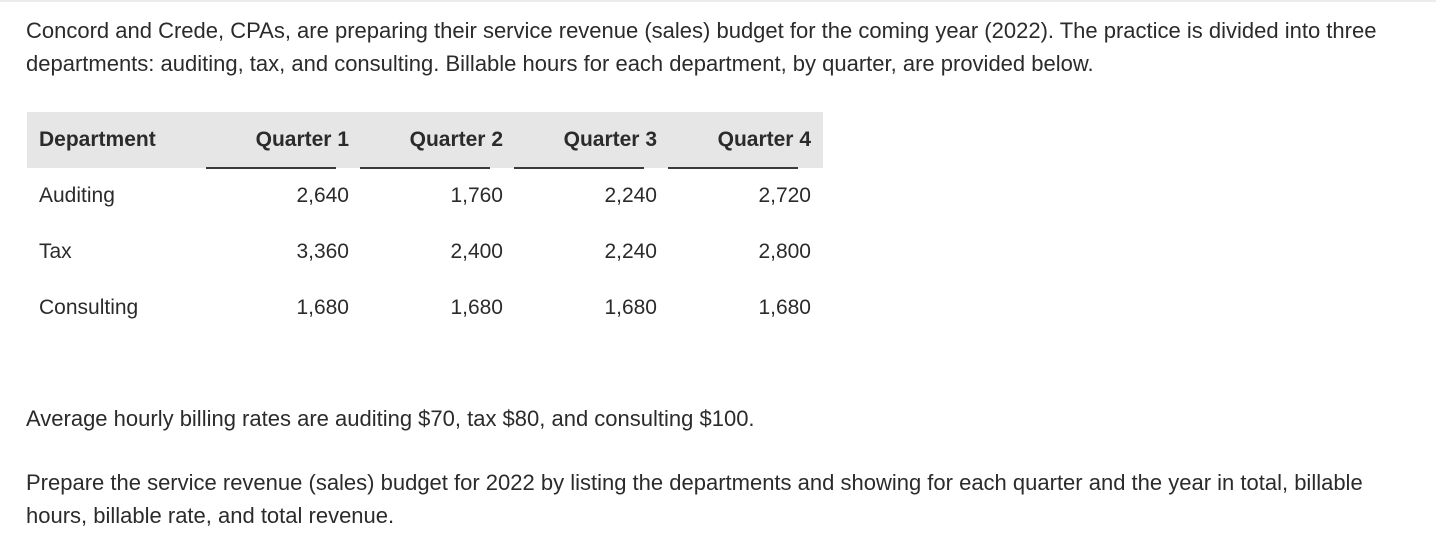 The width and height of the screenshot is (1436, 552). Describe the element at coordinates (476, 251) in the screenshot. I see `table-cell: 2,400` at that location.